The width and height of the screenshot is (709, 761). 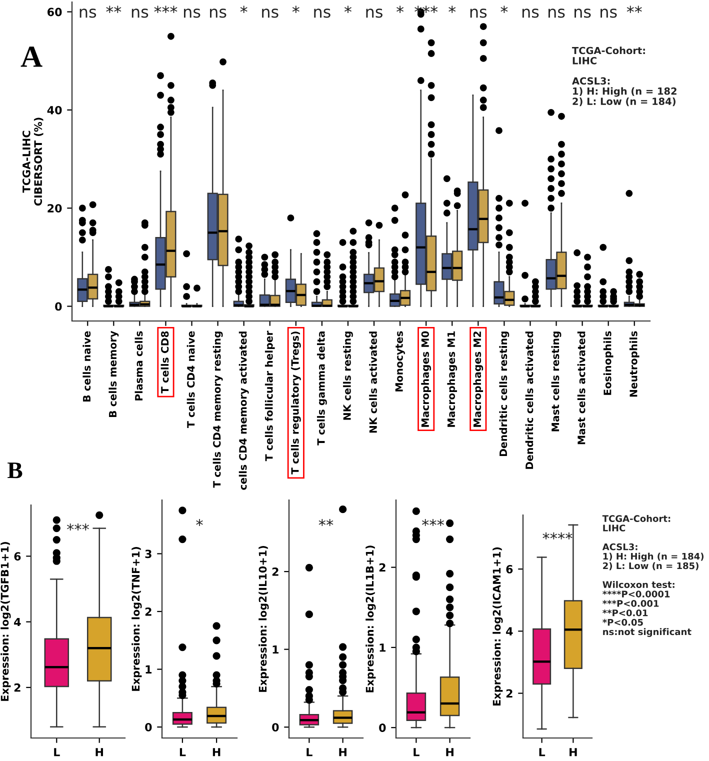 I want to click on x-tick-label: B cells memory, so click(x=113, y=374).